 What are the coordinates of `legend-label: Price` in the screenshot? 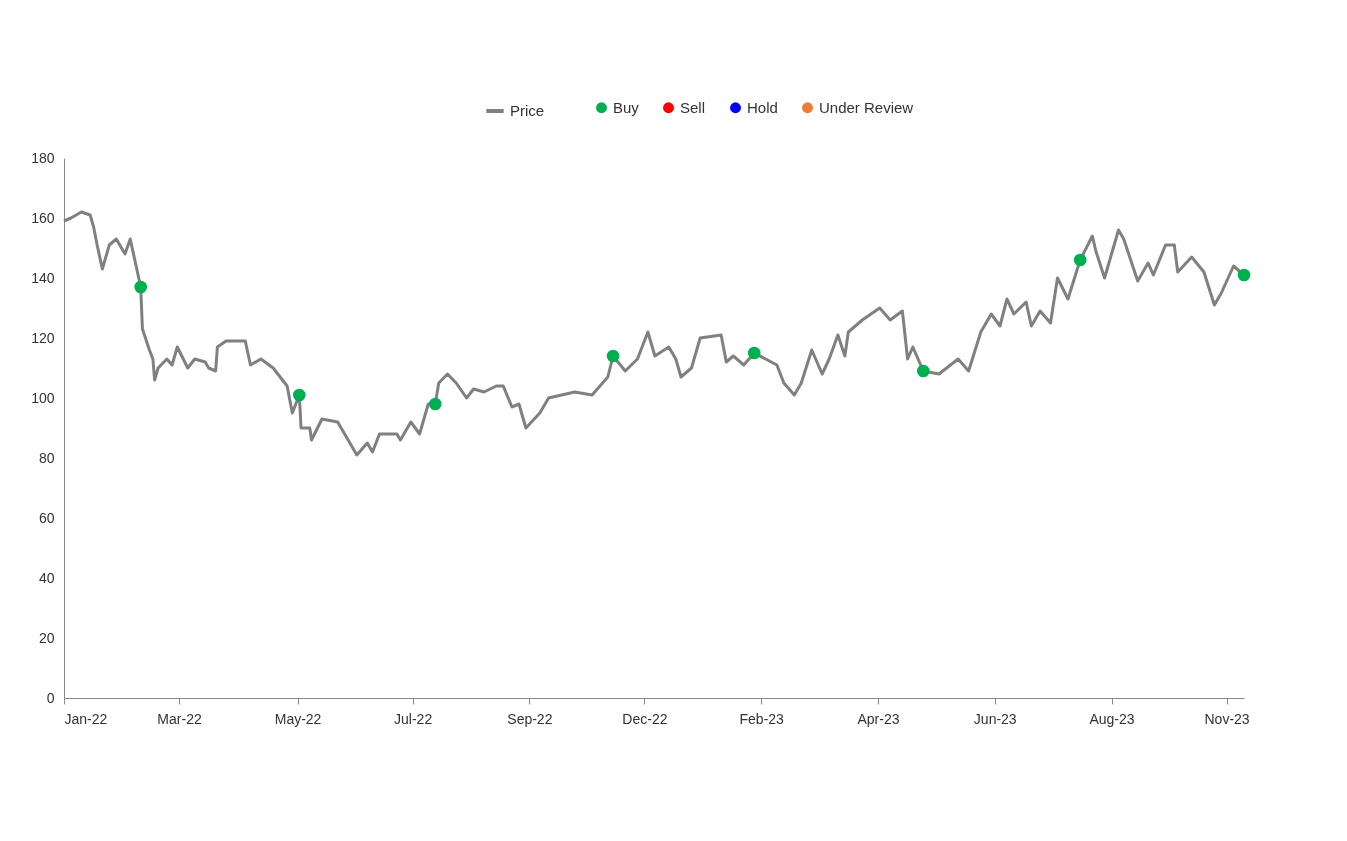 It's located at (527, 110).